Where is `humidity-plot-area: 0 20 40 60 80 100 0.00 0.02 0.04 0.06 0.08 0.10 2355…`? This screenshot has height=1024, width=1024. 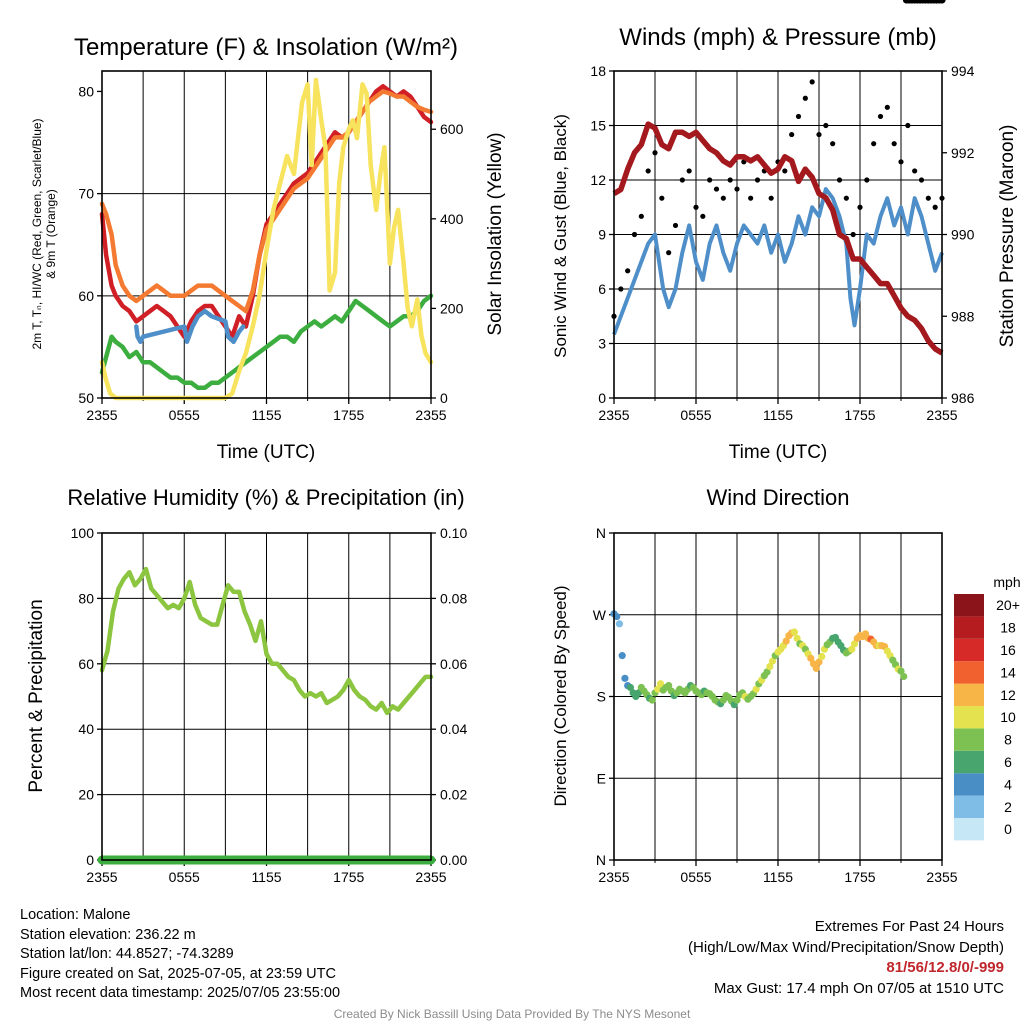
humidity-plot-area: 0 20 40 60 80 100 0.00 0.02 0.04 0.06 0.08 0.10 2355… is located at coordinates (269, 705).